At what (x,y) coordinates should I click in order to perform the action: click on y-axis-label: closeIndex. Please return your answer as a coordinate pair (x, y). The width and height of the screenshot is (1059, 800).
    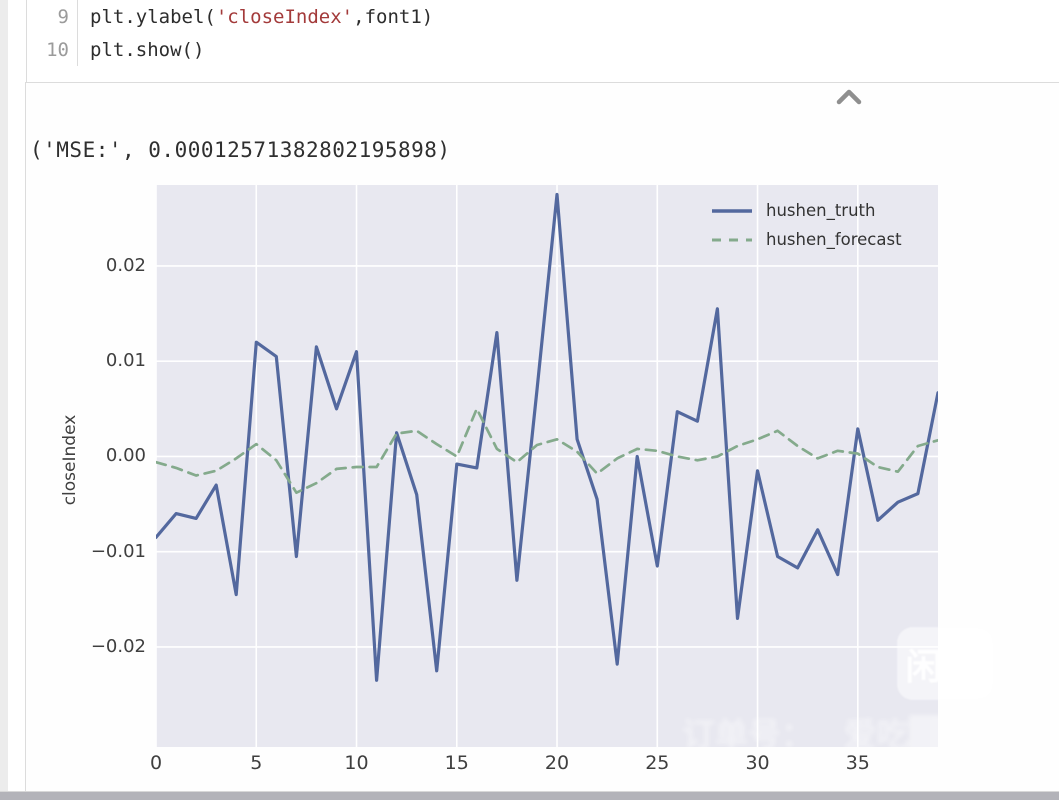
    Looking at the image, I should click on (70, 460).